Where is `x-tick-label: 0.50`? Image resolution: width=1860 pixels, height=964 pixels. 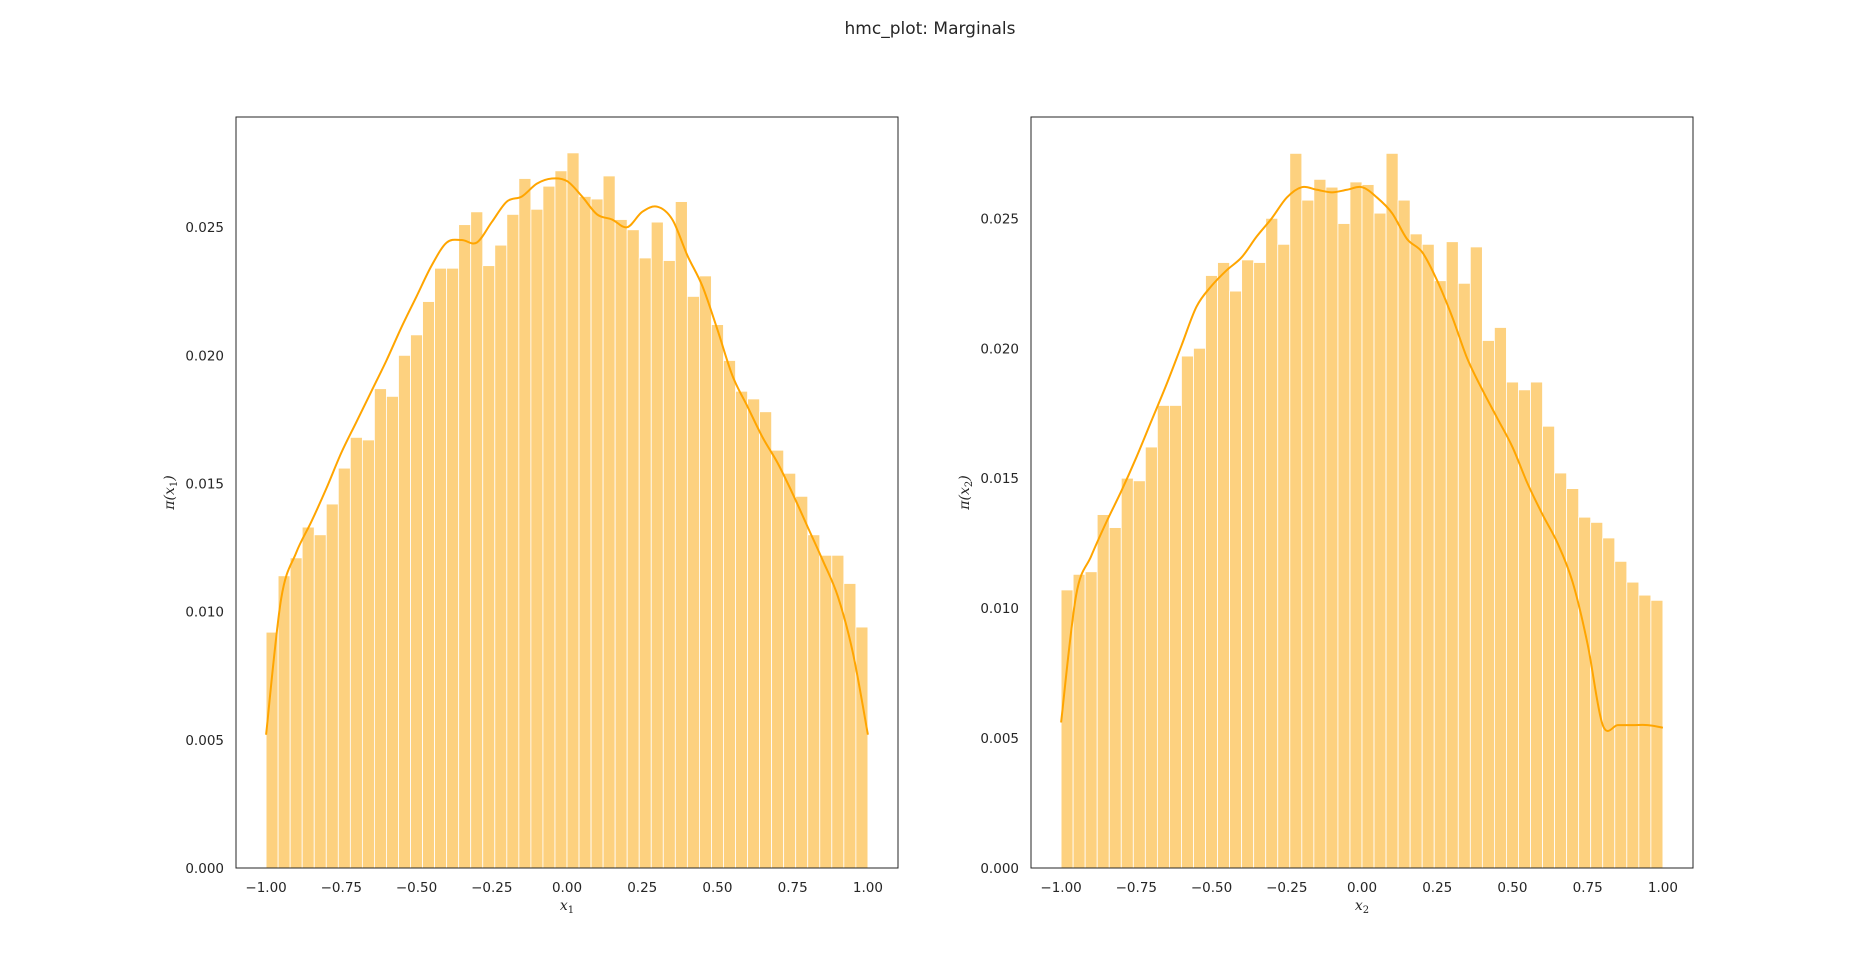 x-tick-label: 0.50 is located at coordinates (717, 888).